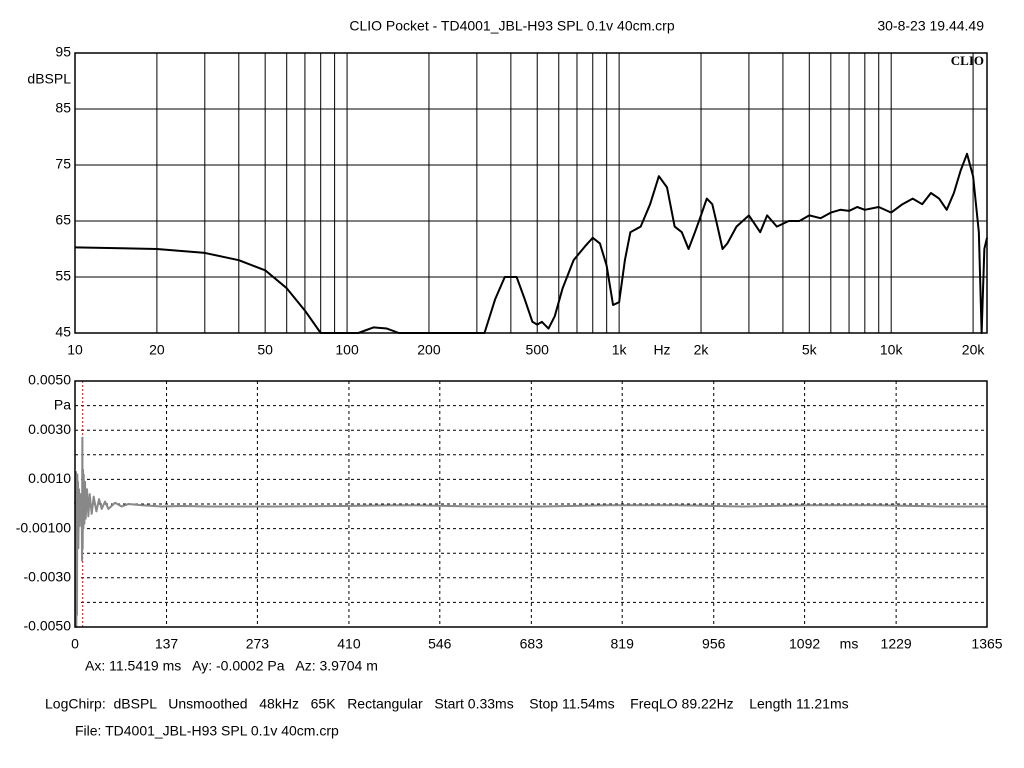 This screenshot has width=1024, height=768. I want to click on x-tick-label: 5k, so click(810, 350).